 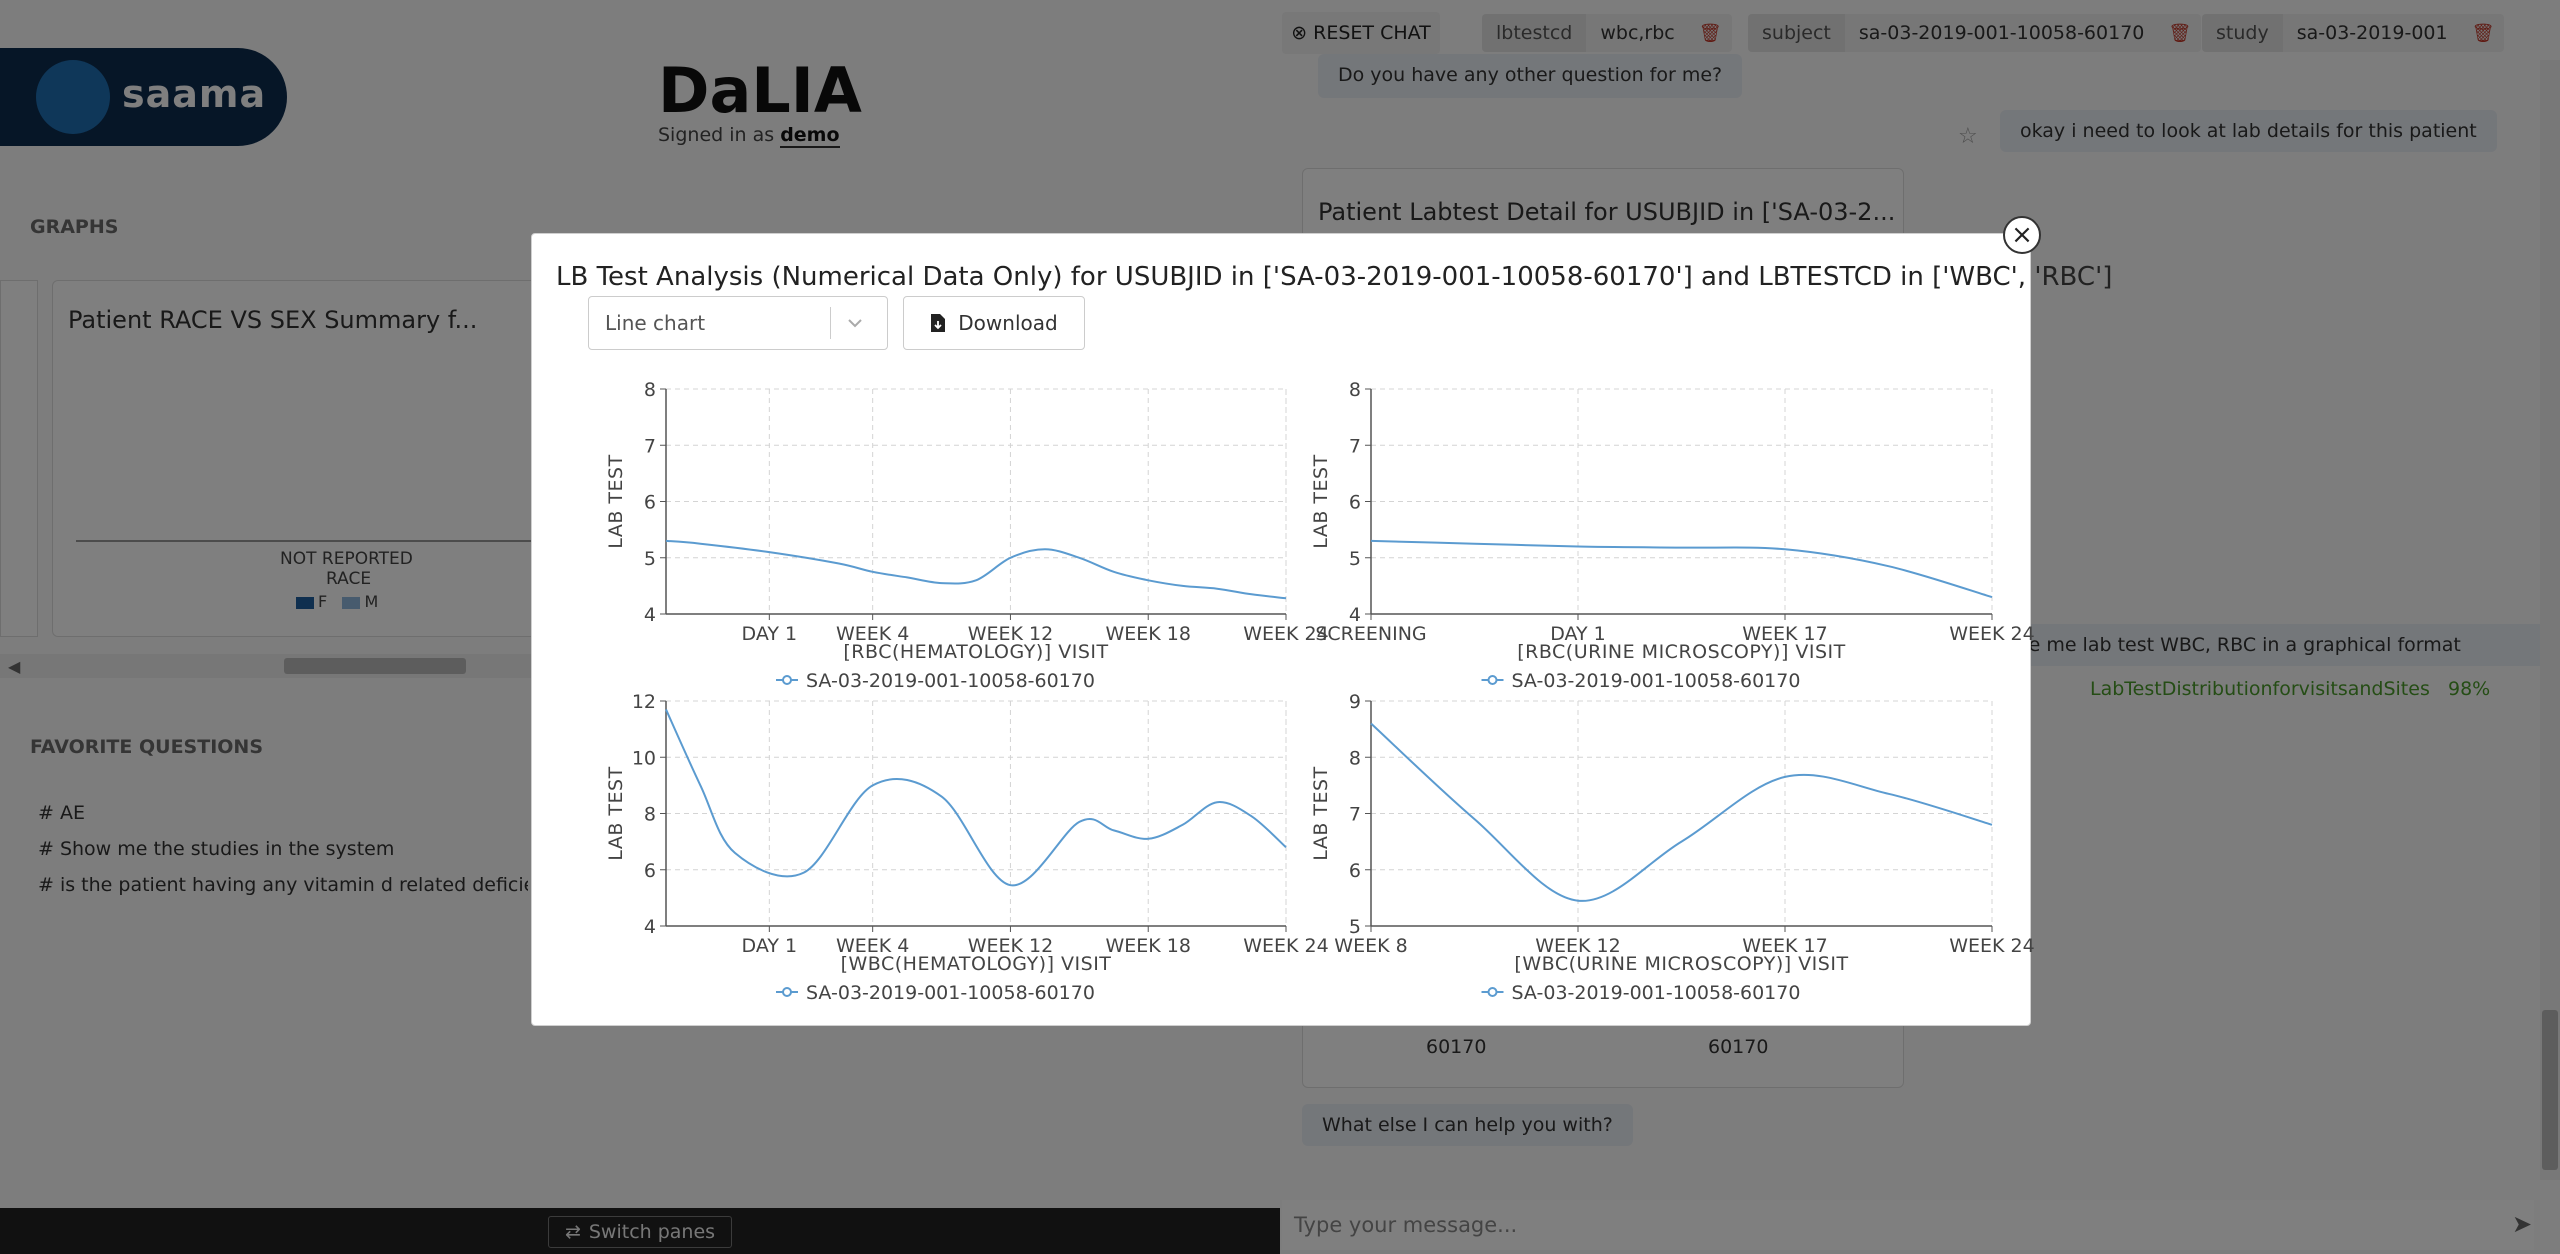 What do you see at coordinates (855, 323) in the screenshot?
I see `chevron-down-icon` at bounding box center [855, 323].